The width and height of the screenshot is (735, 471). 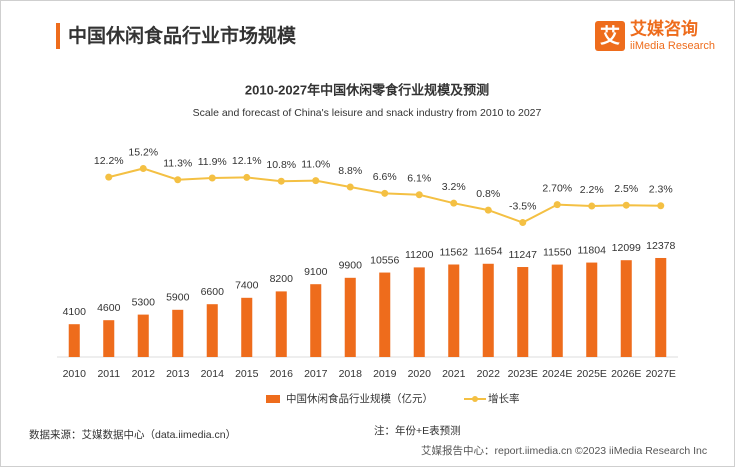 I want to click on logo-icon: 艾, so click(x=610, y=35).